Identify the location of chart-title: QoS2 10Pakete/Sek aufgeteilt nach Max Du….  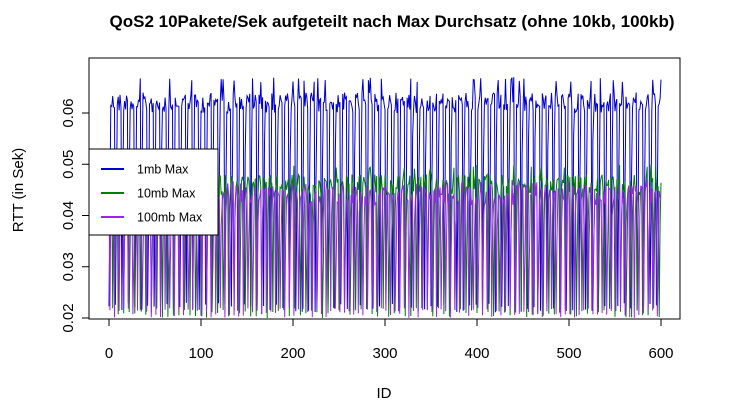
(392, 21).